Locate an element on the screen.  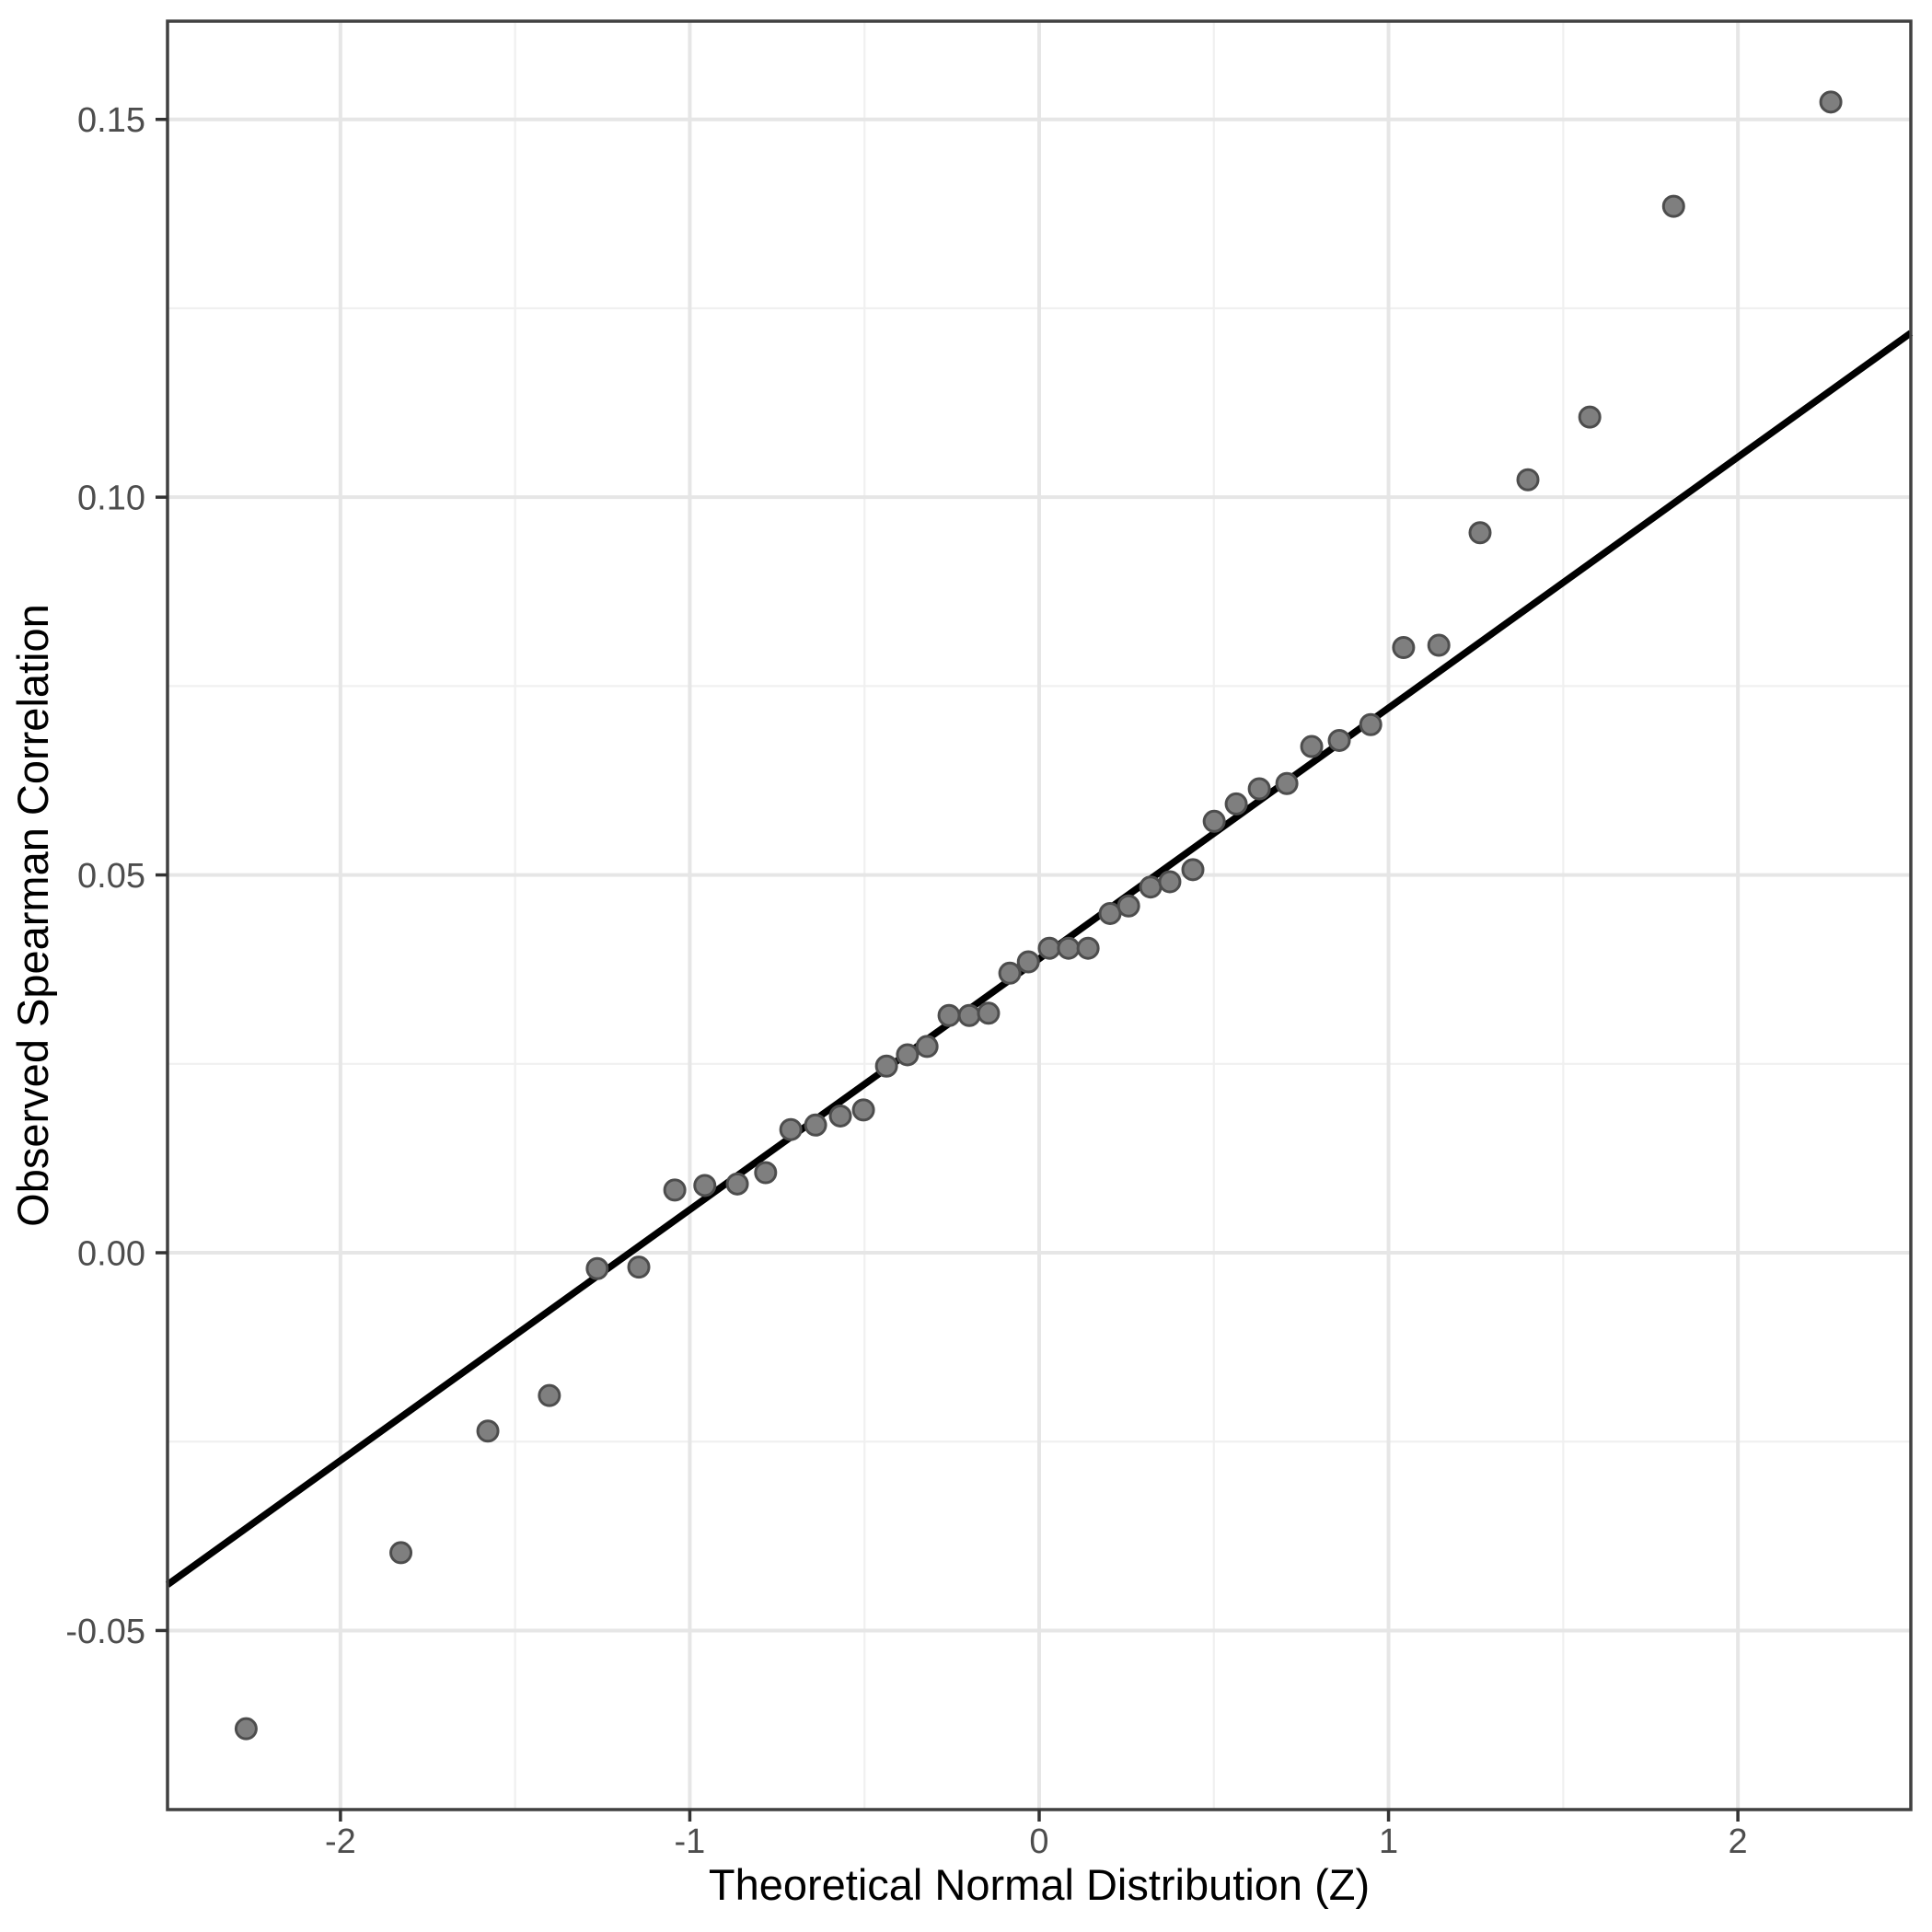
y-axis-ticks is located at coordinates (162, 875).